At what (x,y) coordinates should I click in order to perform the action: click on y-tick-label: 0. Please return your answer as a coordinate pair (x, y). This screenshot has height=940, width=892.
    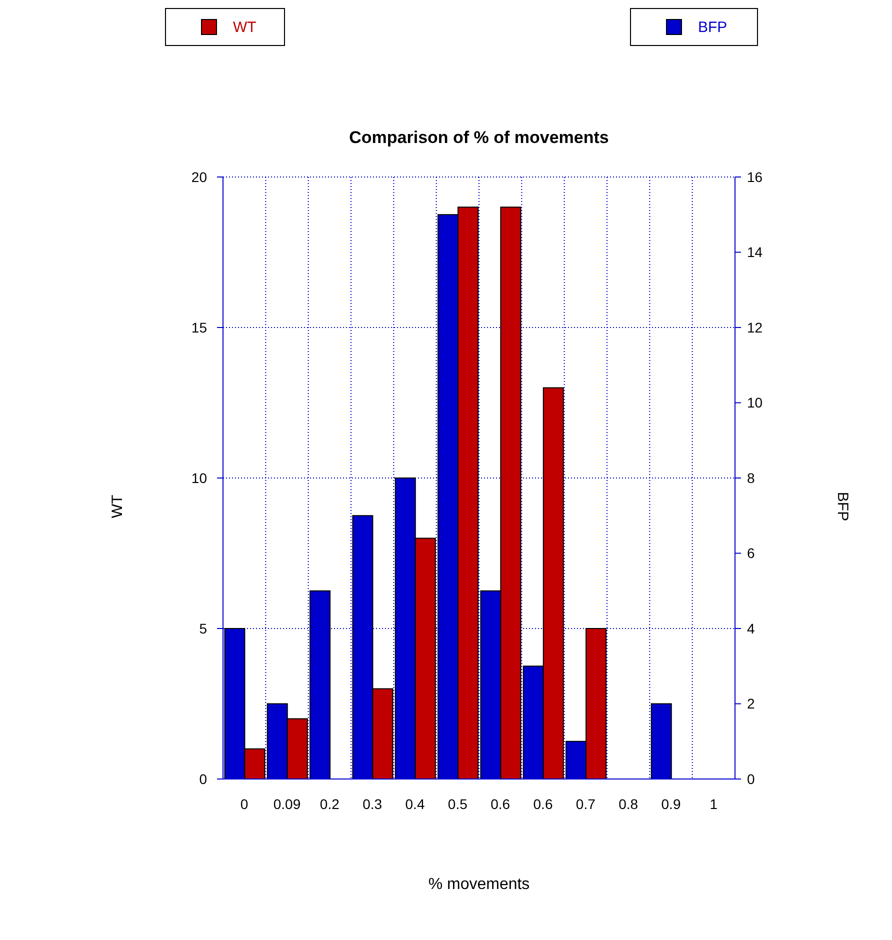
    Looking at the image, I should click on (203, 778).